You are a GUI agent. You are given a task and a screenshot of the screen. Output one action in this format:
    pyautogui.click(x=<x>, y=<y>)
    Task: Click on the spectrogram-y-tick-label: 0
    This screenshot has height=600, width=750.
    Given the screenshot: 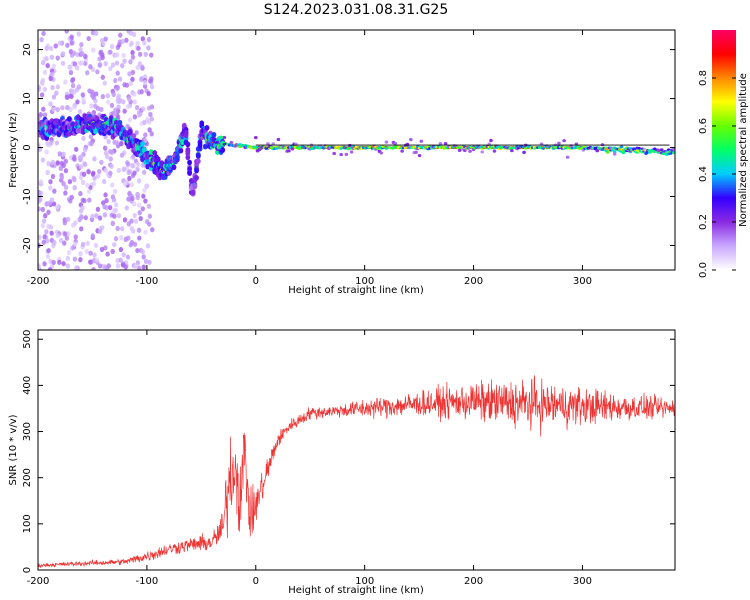 What is the action you would take?
    pyautogui.click(x=27, y=147)
    